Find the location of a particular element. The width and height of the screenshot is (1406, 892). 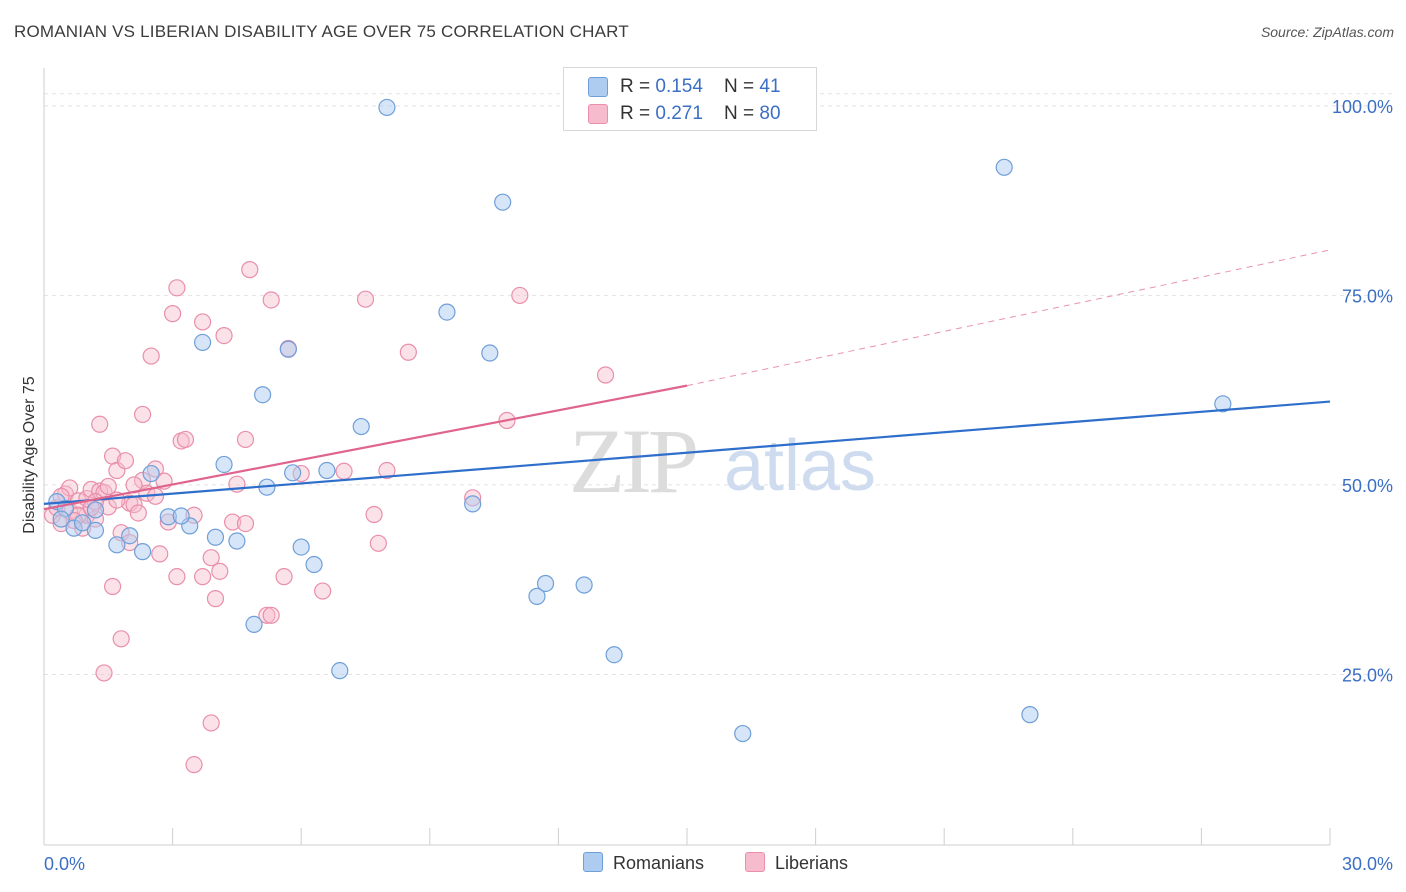

romanians-trend-line is located at coordinates (687, 452).